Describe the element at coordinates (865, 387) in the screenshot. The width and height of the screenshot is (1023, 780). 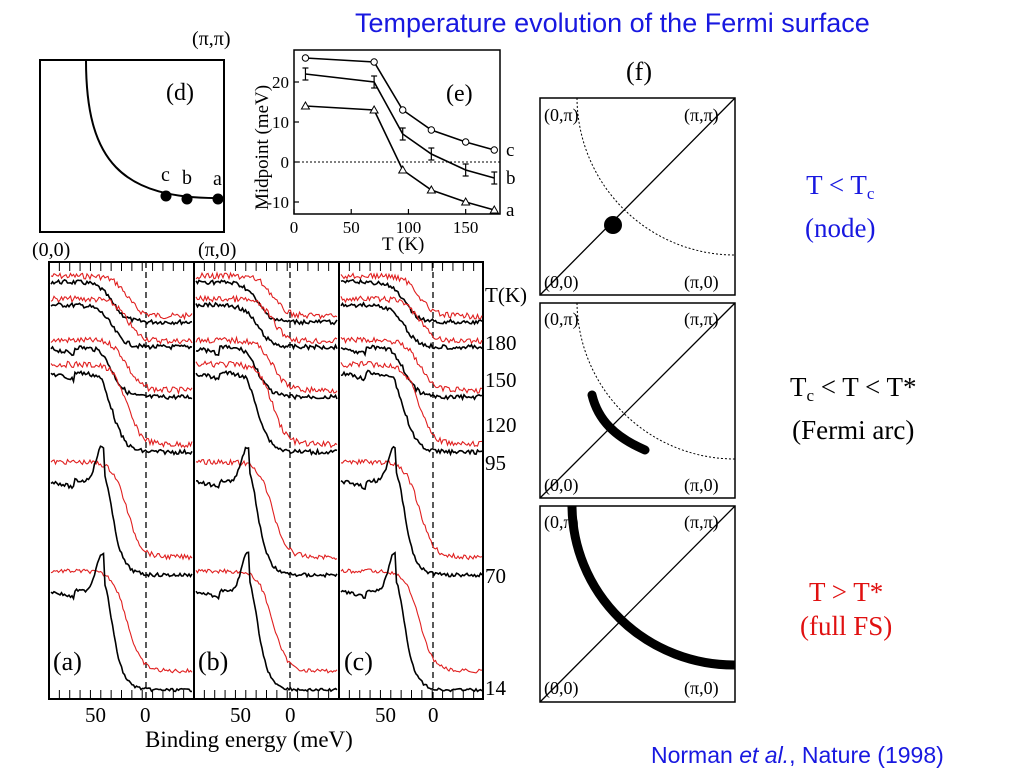
I see `regime-text: < T < T*` at that location.